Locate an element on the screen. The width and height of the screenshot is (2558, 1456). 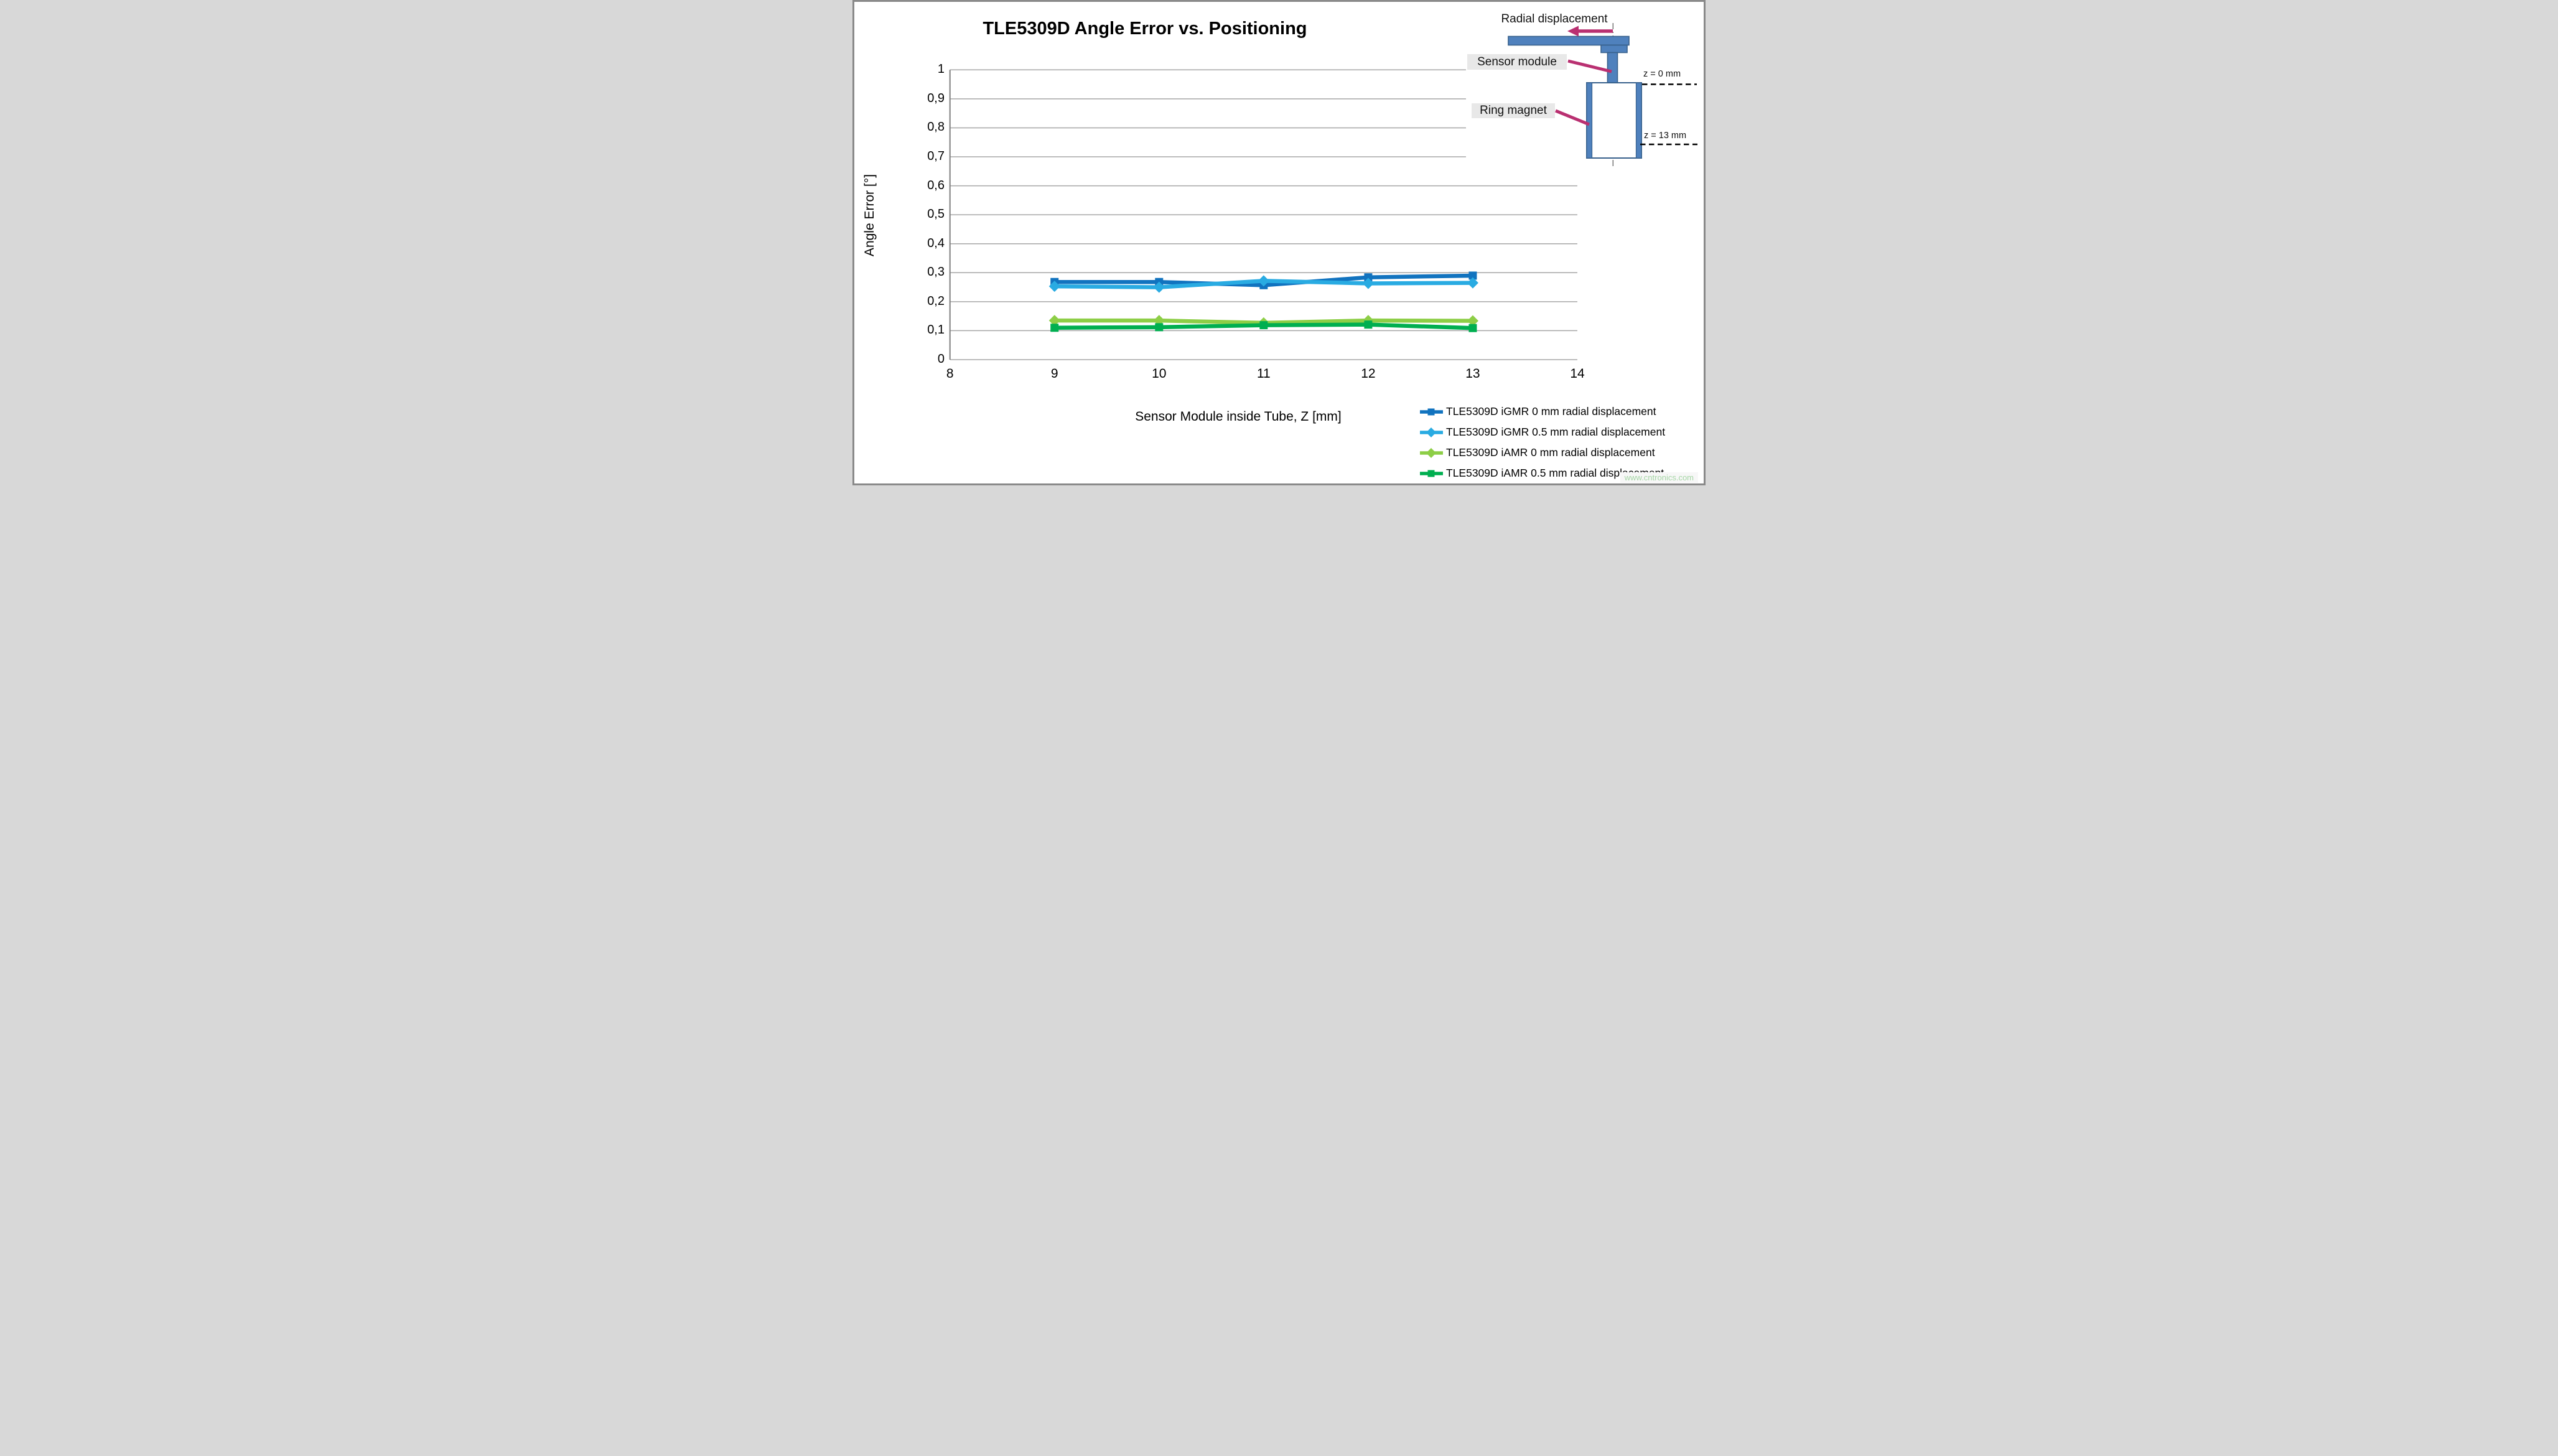
chart-canvas is located at coordinates (1327, 180).